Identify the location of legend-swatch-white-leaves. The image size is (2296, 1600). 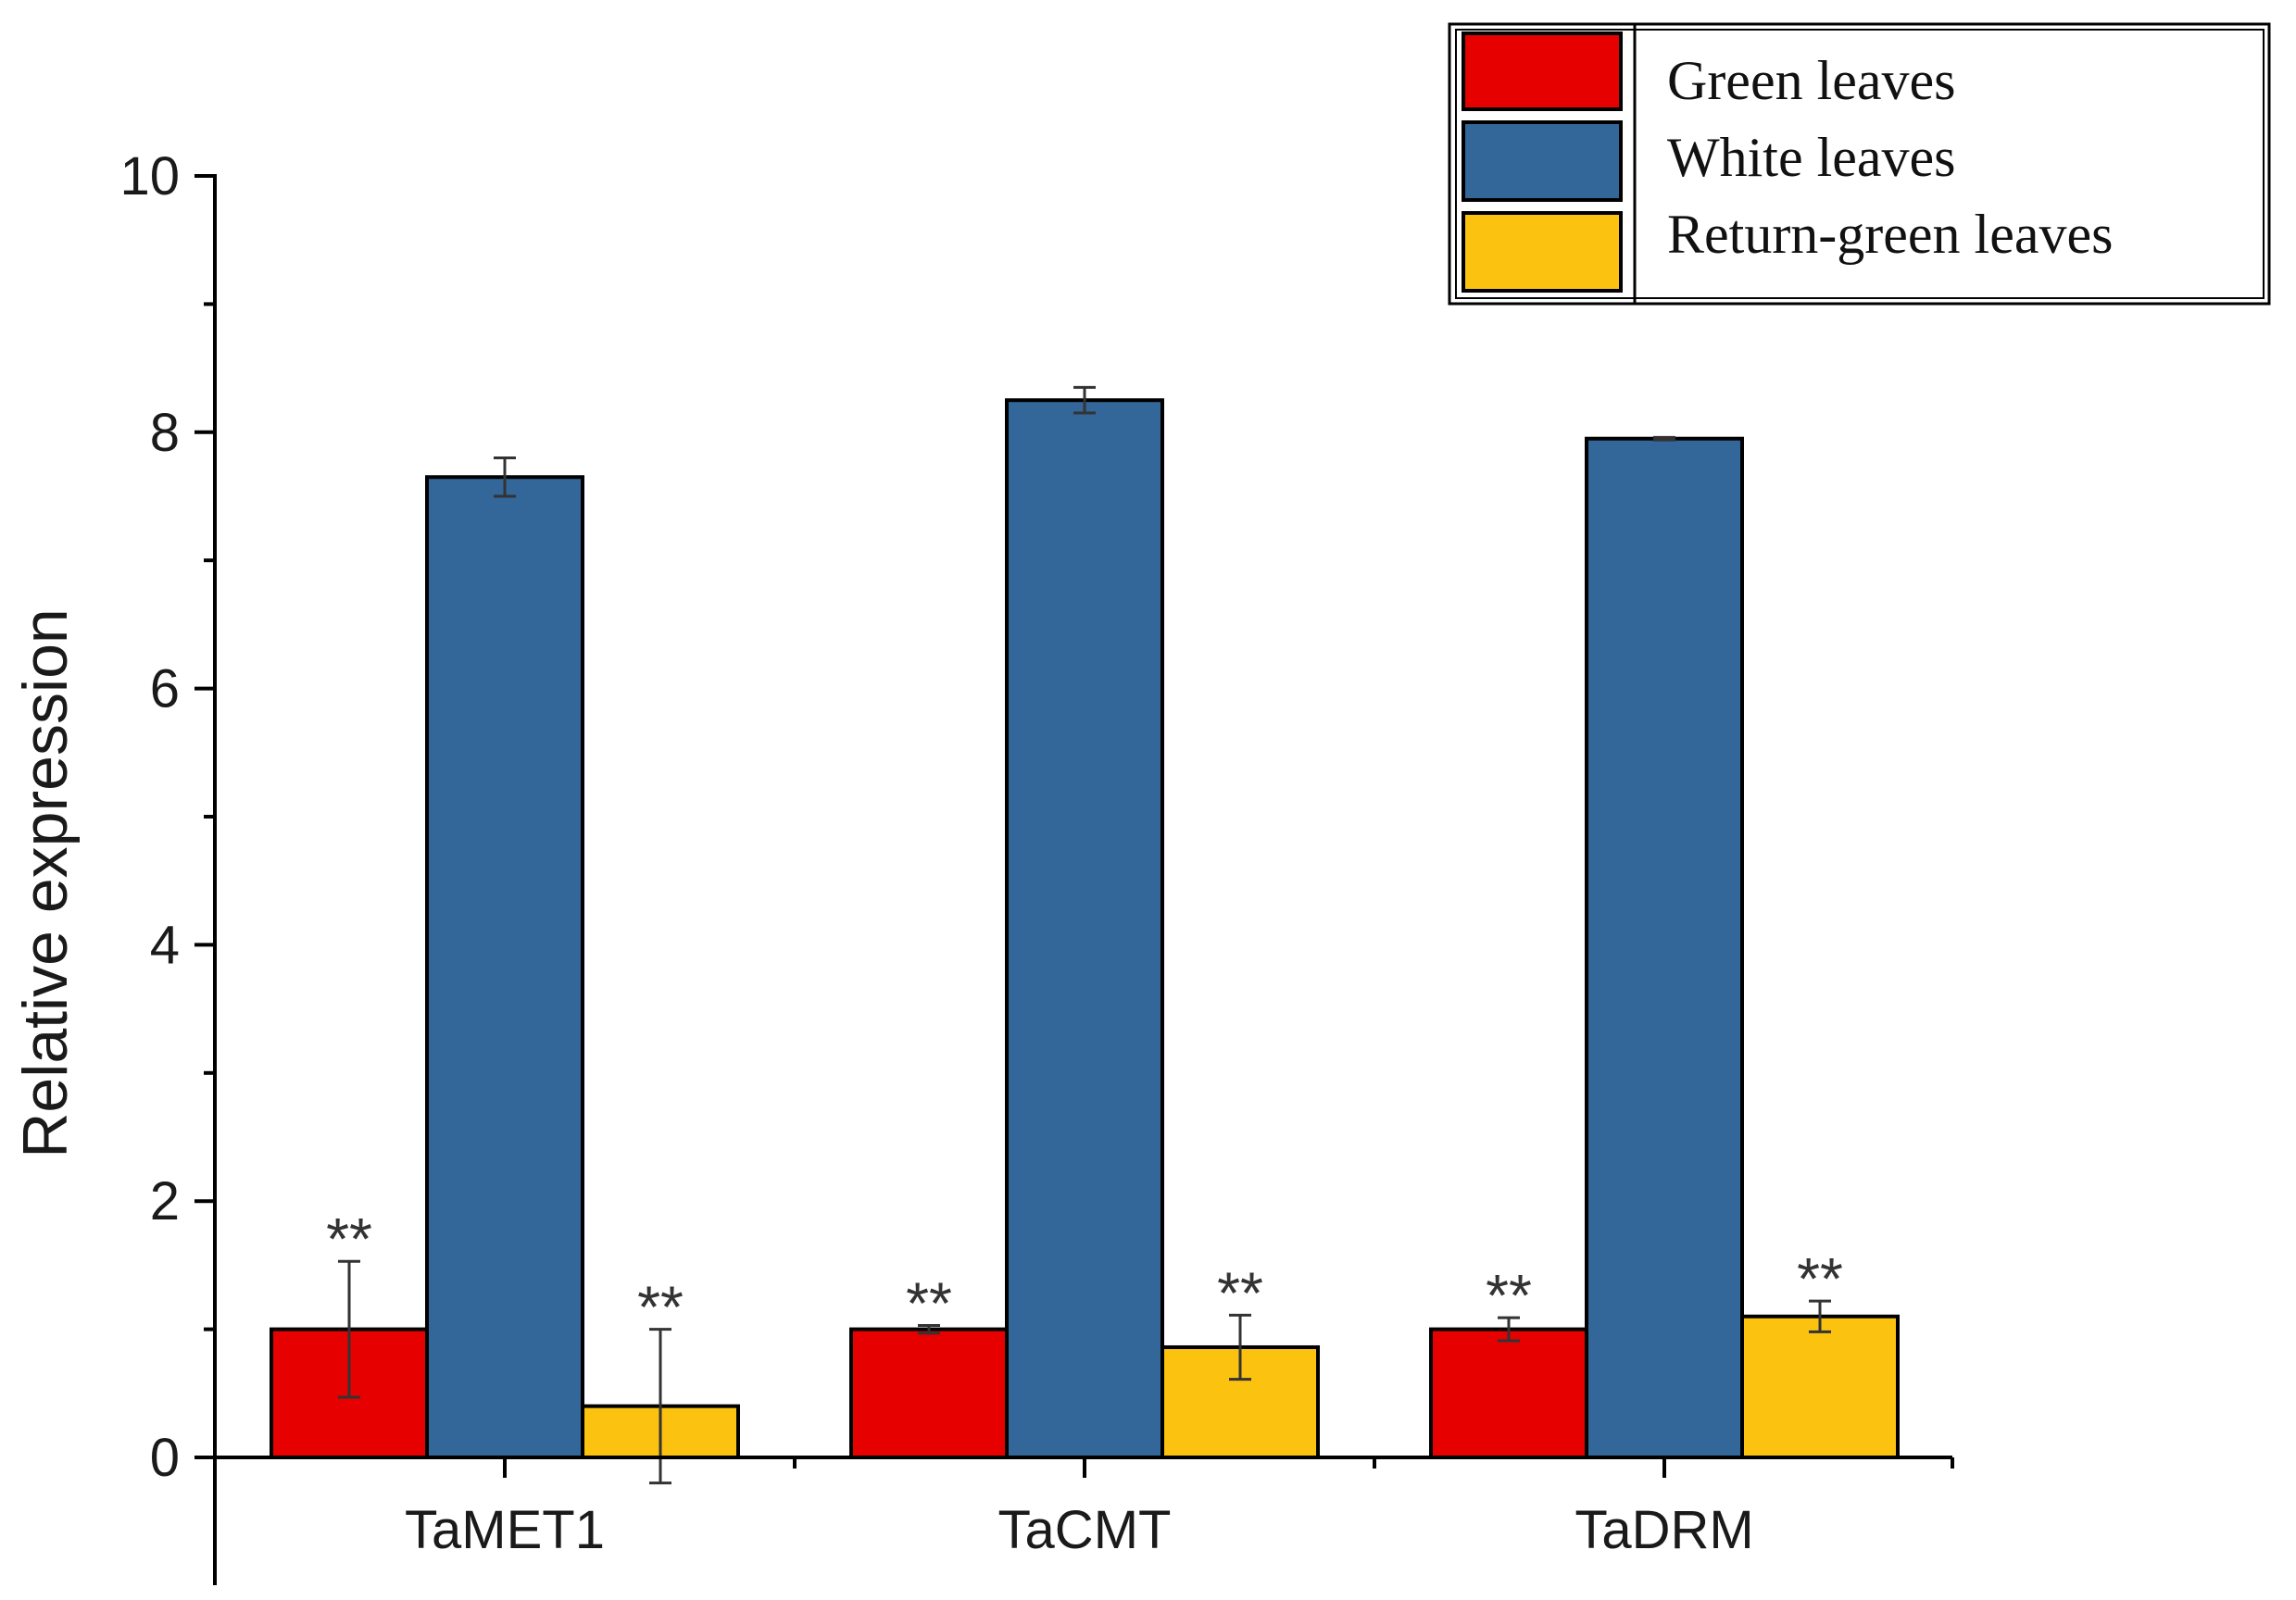
(1542, 161).